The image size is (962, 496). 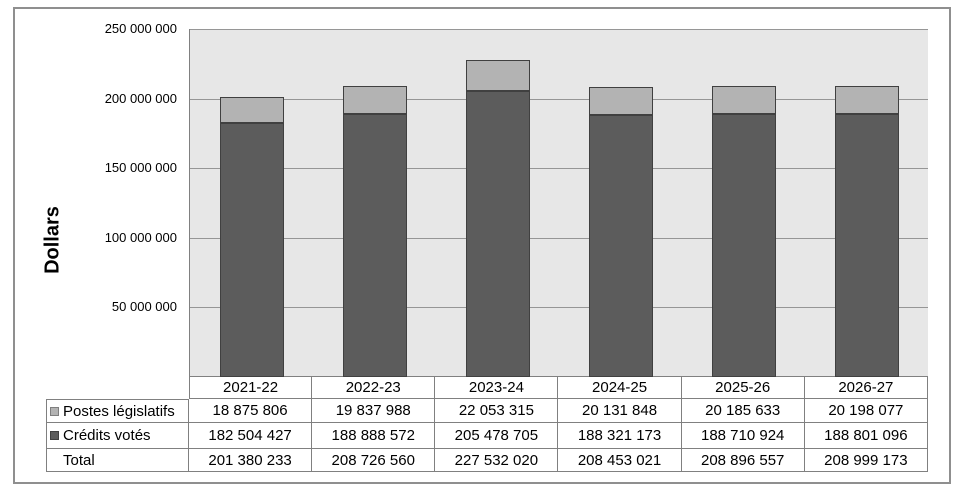 I want to click on table-cell-postes-legislatifs: 22 053 315, so click(x=497, y=411).